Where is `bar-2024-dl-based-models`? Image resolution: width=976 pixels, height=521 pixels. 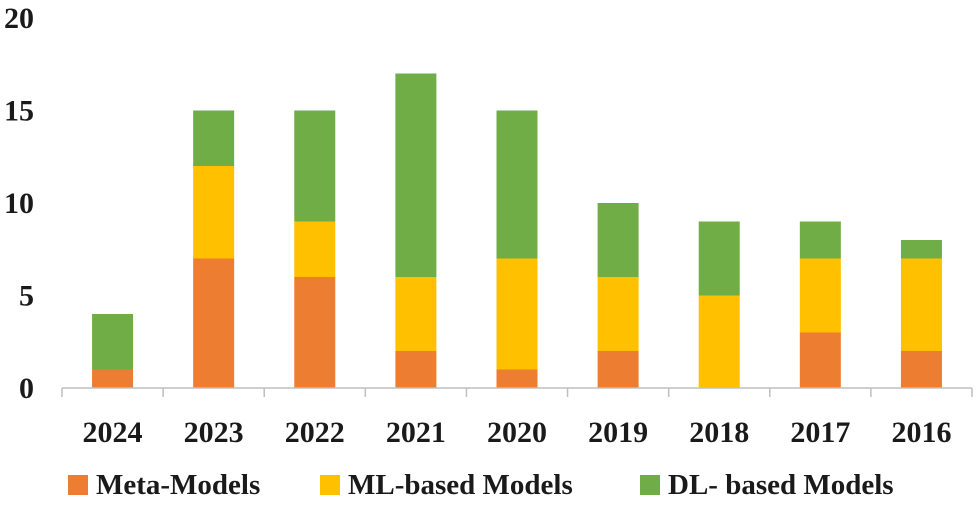
bar-2024-dl-based-models is located at coordinates (113, 342).